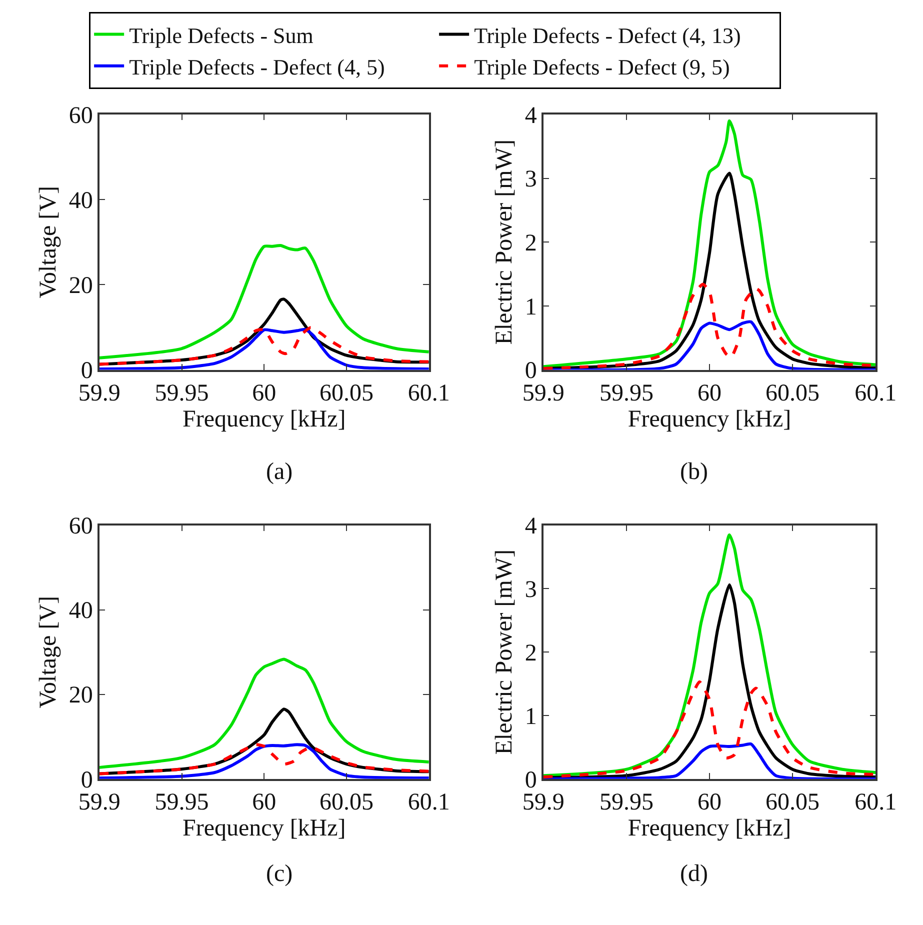  What do you see at coordinates (221, 35) in the screenshot?
I see `legend-label: Triple Defects - Sum` at bounding box center [221, 35].